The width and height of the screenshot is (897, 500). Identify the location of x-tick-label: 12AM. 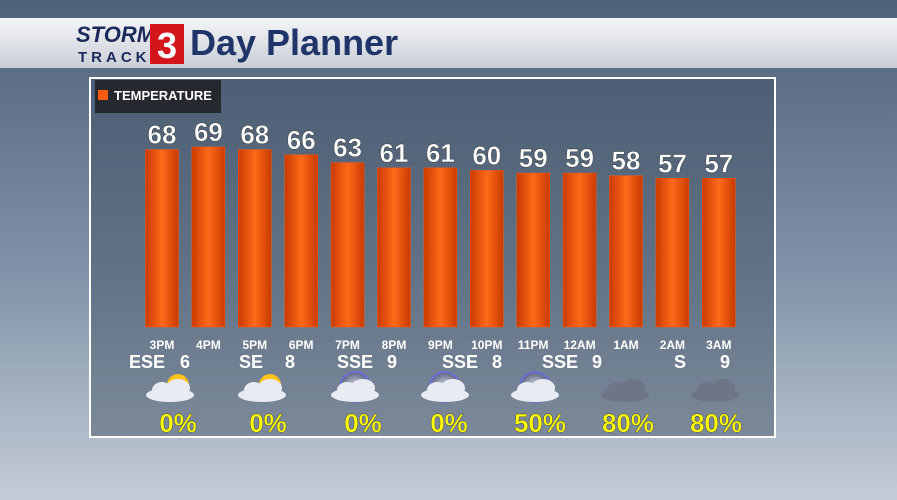
(580, 345).